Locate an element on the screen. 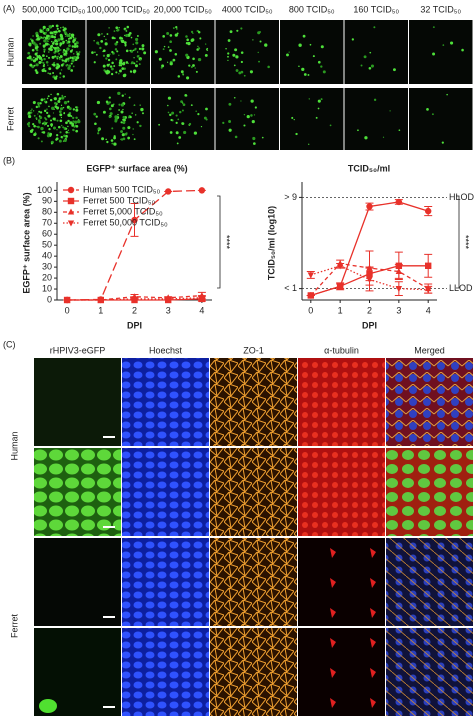  x-tick-label: 1 is located at coordinates (100, 310).